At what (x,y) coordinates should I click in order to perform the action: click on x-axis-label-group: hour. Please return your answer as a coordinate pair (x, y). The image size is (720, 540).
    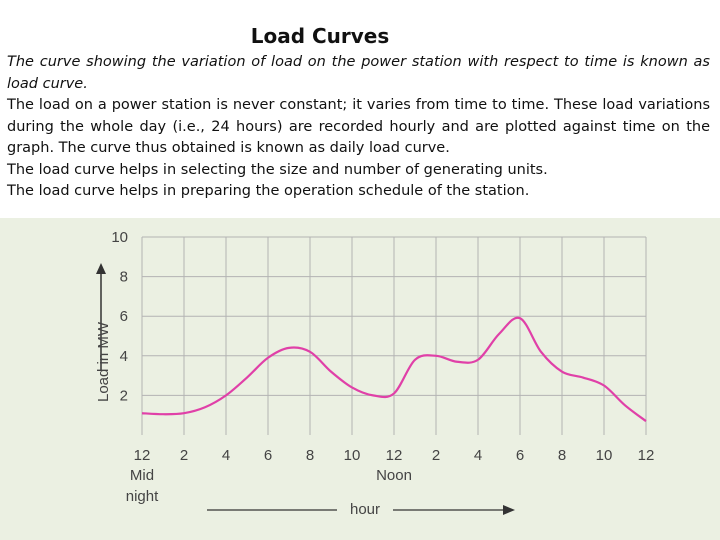
    Looking at the image, I should click on (361, 509).